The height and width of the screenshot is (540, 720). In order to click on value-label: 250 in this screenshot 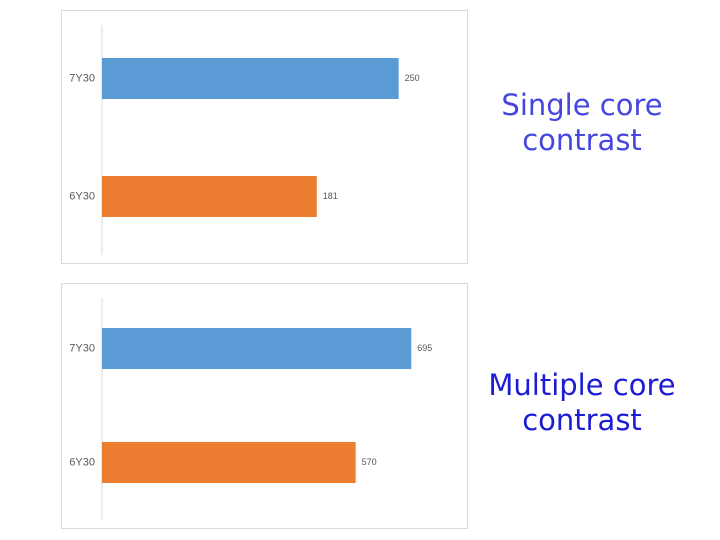, I will do `click(412, 78)`.